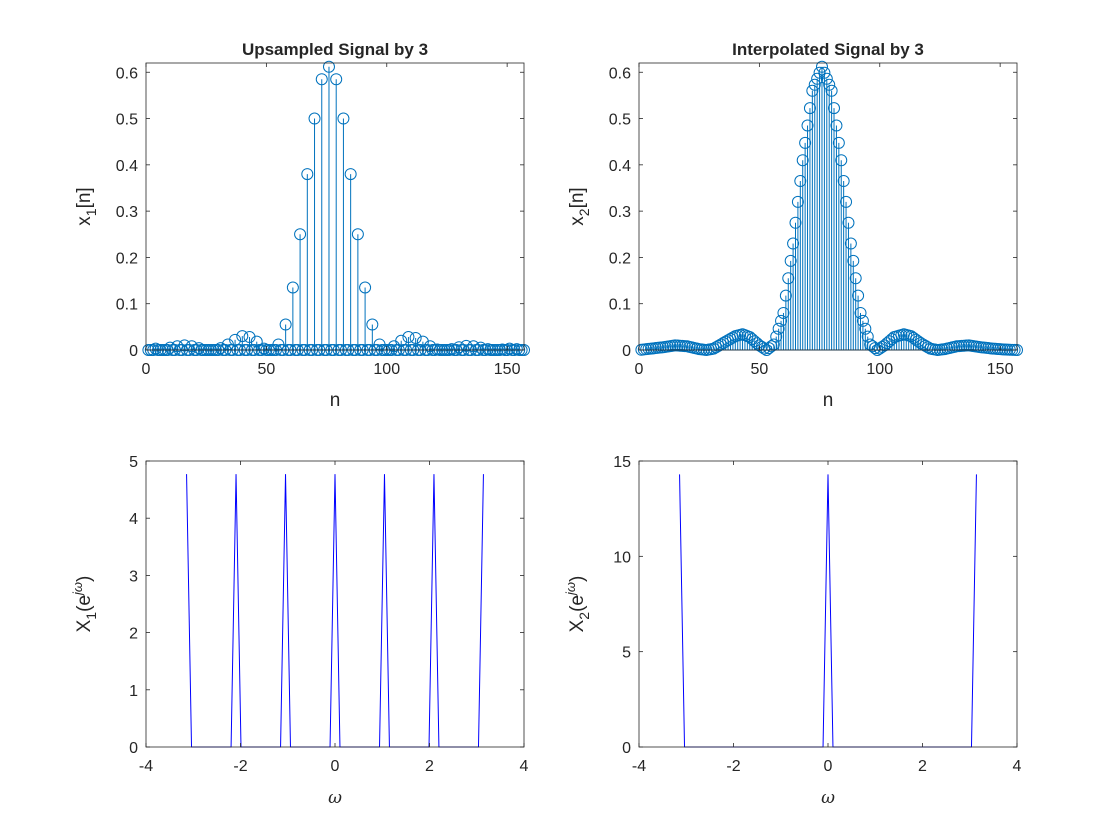 The width and height of the screenshot is (1120, 840). I want to click on y-axis-label: X2(ejω), so click(577, 604).